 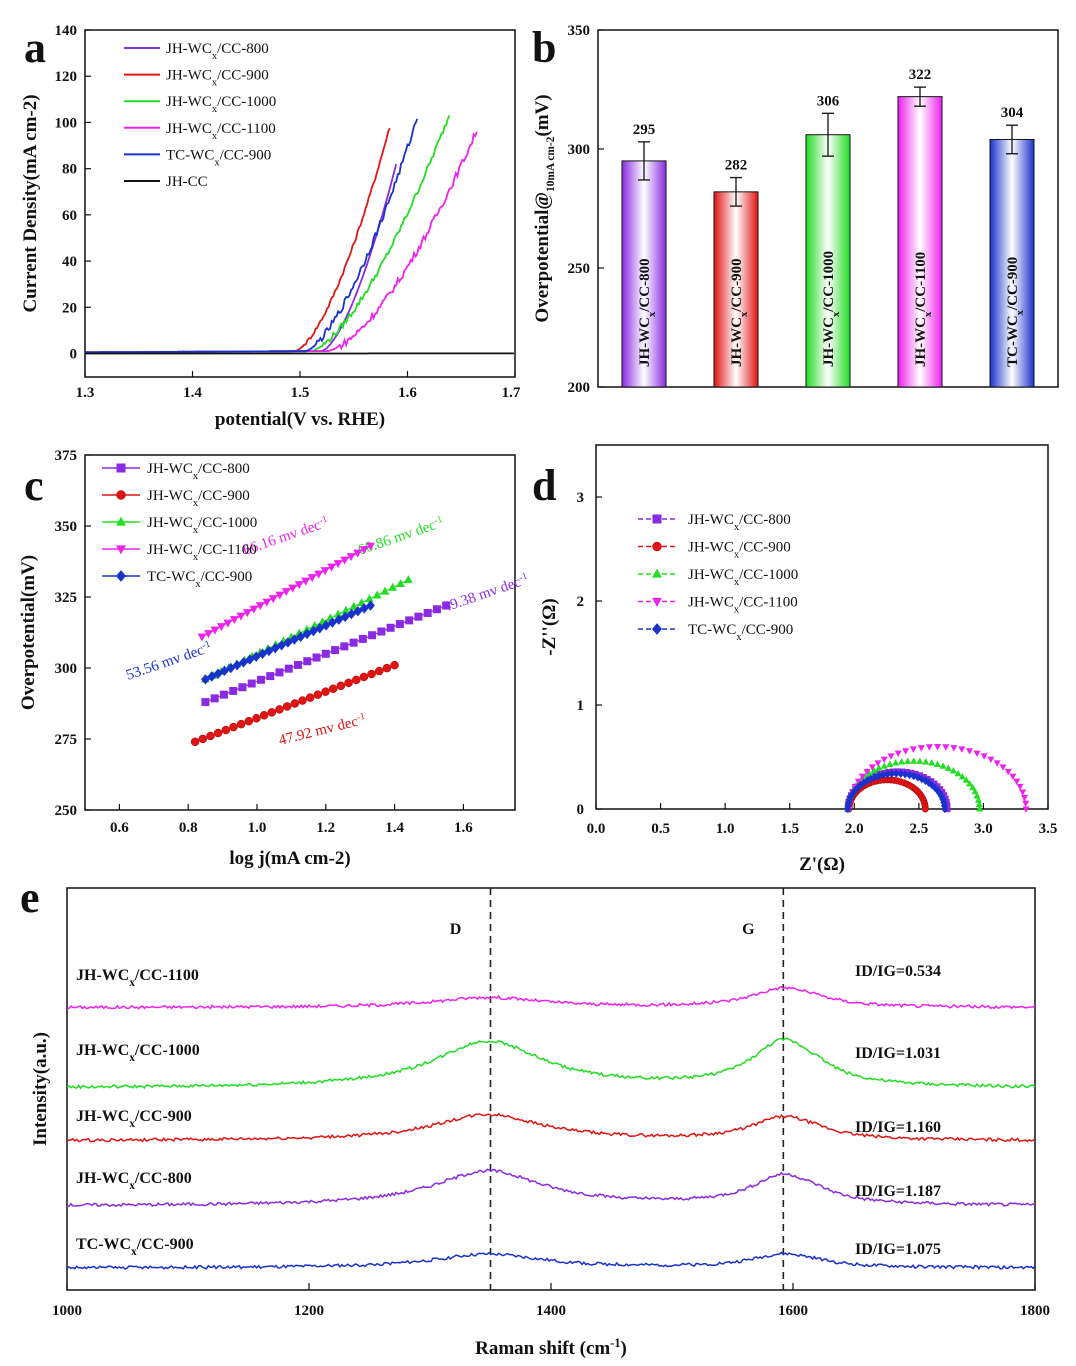 I want to click on legend-label-c: JH-WCx/CC-800, so click(x=198, y=471).